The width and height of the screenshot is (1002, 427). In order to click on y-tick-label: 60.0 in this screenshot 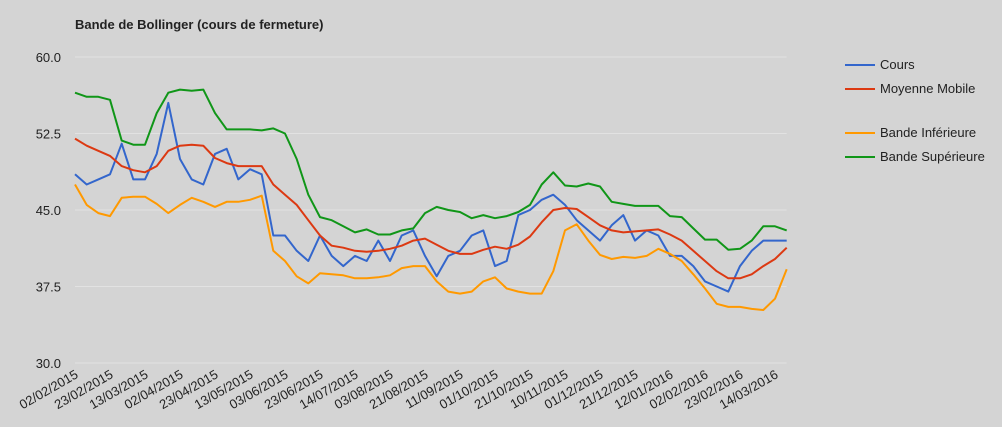, I will do `click(48, 57)`.